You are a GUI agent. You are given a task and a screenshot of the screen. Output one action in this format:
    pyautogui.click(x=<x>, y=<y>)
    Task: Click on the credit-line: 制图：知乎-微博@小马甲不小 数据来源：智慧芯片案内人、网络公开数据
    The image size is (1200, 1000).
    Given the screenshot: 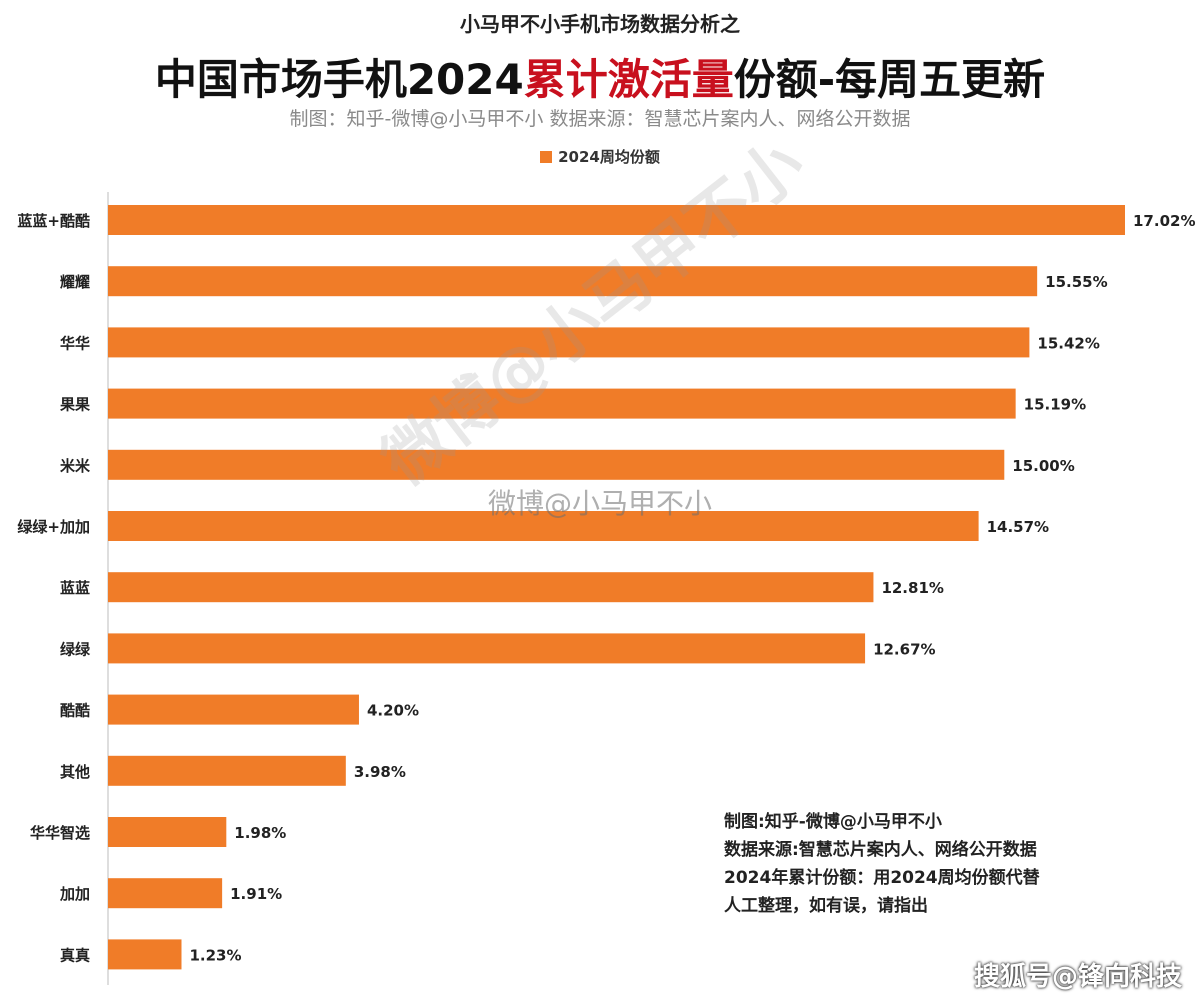 What is the action you would take?
    pyautogui.click(x=600, y=119)
    